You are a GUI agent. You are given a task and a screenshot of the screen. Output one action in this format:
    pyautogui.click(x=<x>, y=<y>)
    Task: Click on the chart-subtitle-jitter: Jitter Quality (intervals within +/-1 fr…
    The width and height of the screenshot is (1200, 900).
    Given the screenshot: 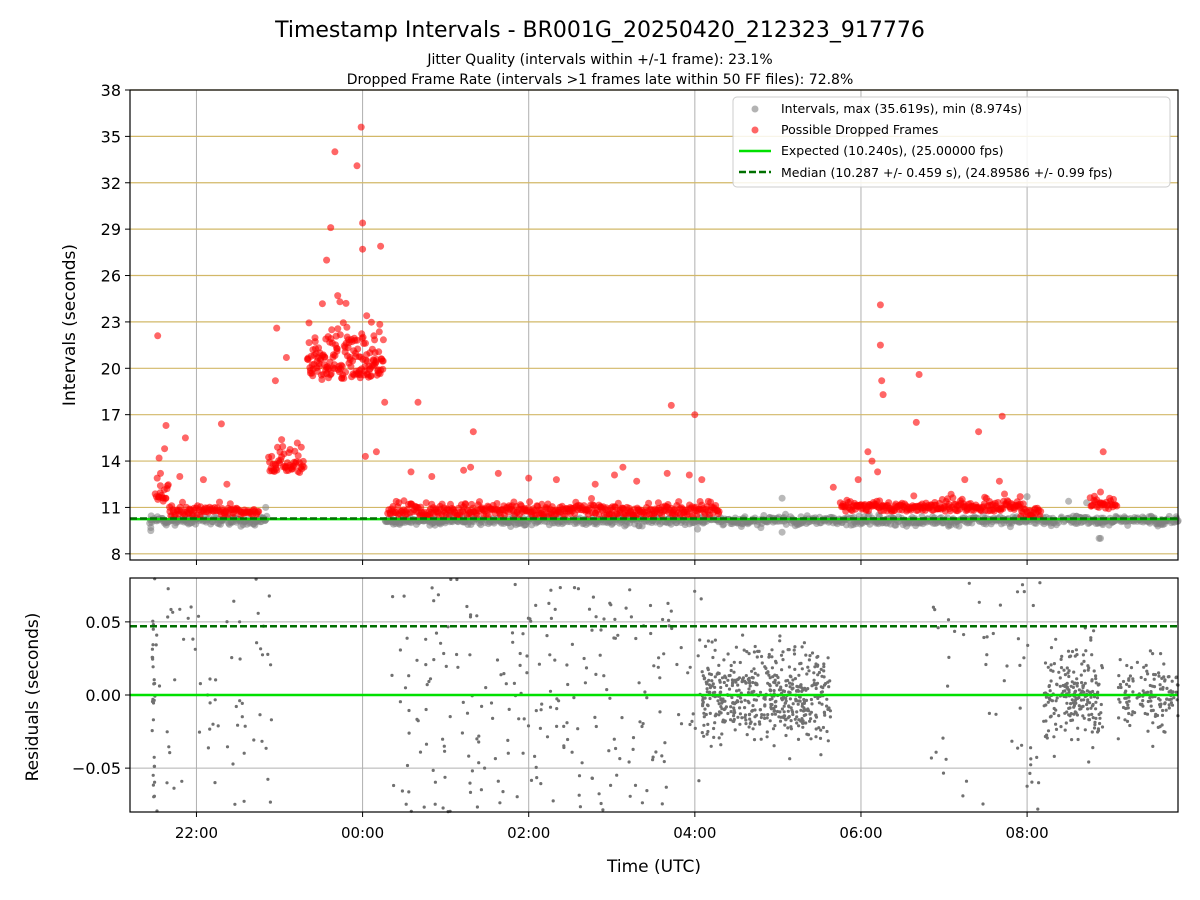 What is the action you would take?
    pyautogui.click(x=599, y=60)
    